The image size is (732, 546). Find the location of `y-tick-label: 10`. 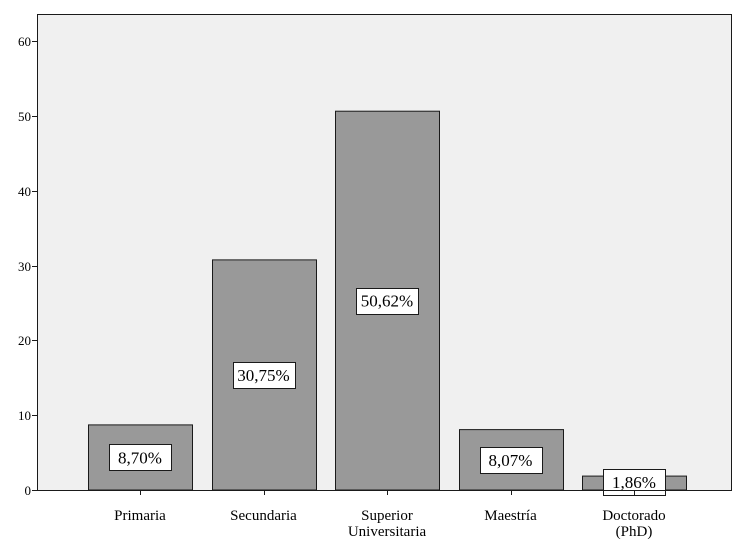

y-tick-label: 10 is located at coordinates (24, 415).